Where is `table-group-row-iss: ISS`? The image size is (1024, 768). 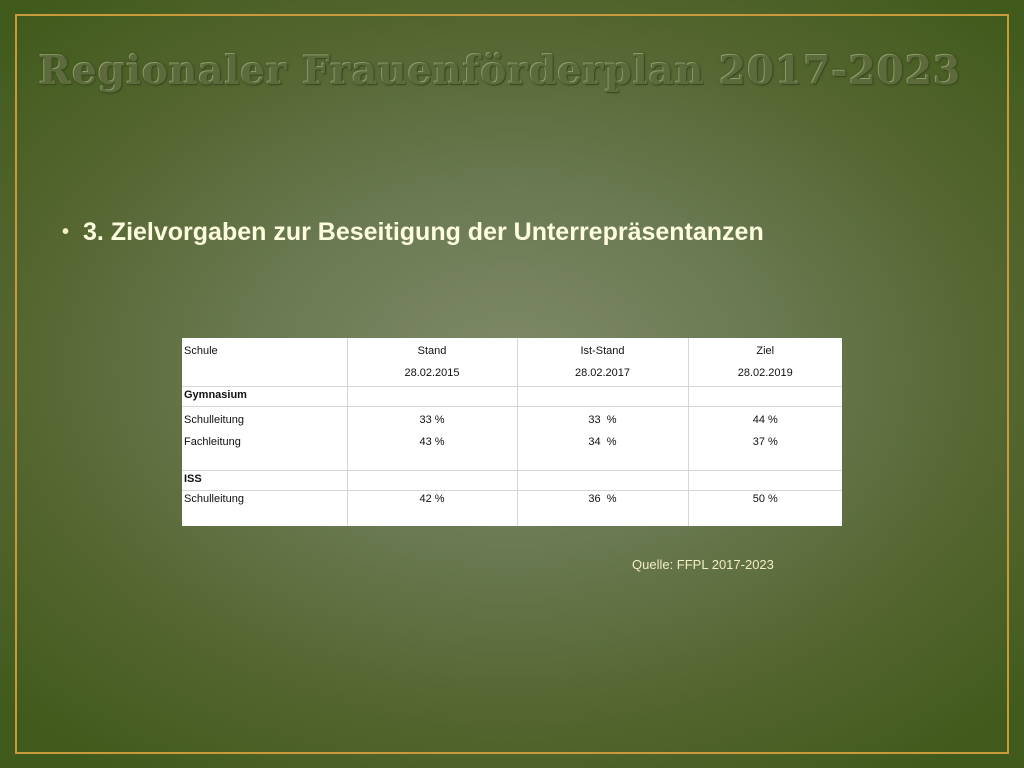
table-group-row-iss: ISS is located at coordinates (512, 480).